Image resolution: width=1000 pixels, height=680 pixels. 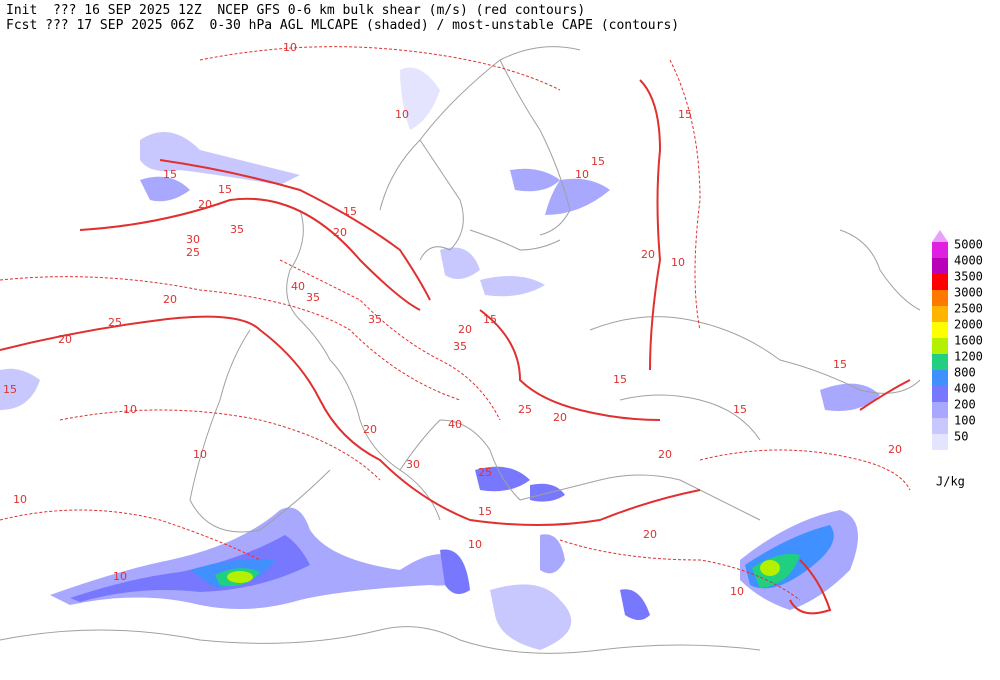 What do you see at coordinates (965, 421) in the screenshot?
I see `legend-label: 100` at bounding box center [965, 421].